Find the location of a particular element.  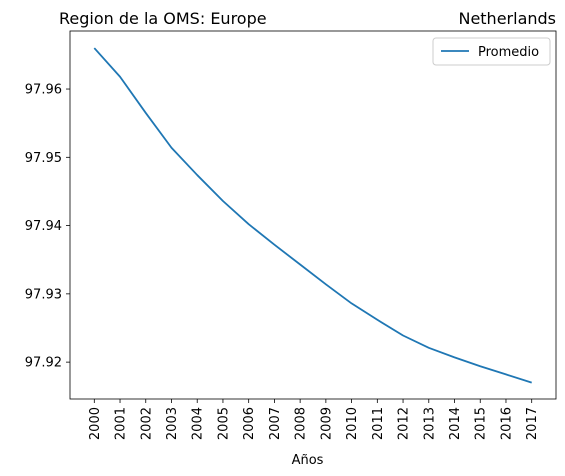

x-tick-label: 2002 is located at coordinates (146, 423).